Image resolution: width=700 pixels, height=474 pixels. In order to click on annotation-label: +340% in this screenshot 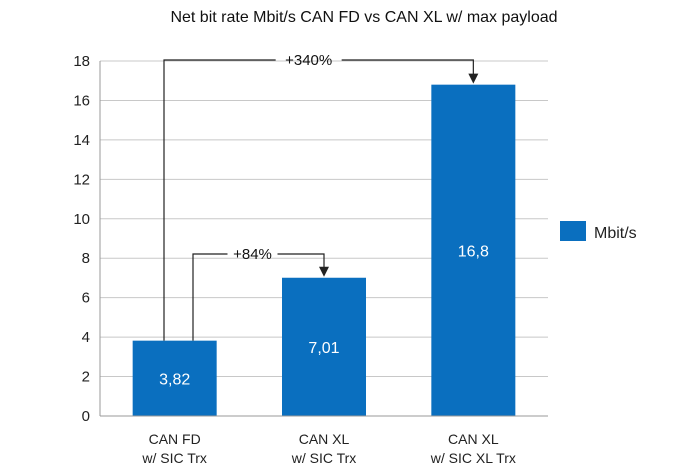, I will do `click(308, 60)`.